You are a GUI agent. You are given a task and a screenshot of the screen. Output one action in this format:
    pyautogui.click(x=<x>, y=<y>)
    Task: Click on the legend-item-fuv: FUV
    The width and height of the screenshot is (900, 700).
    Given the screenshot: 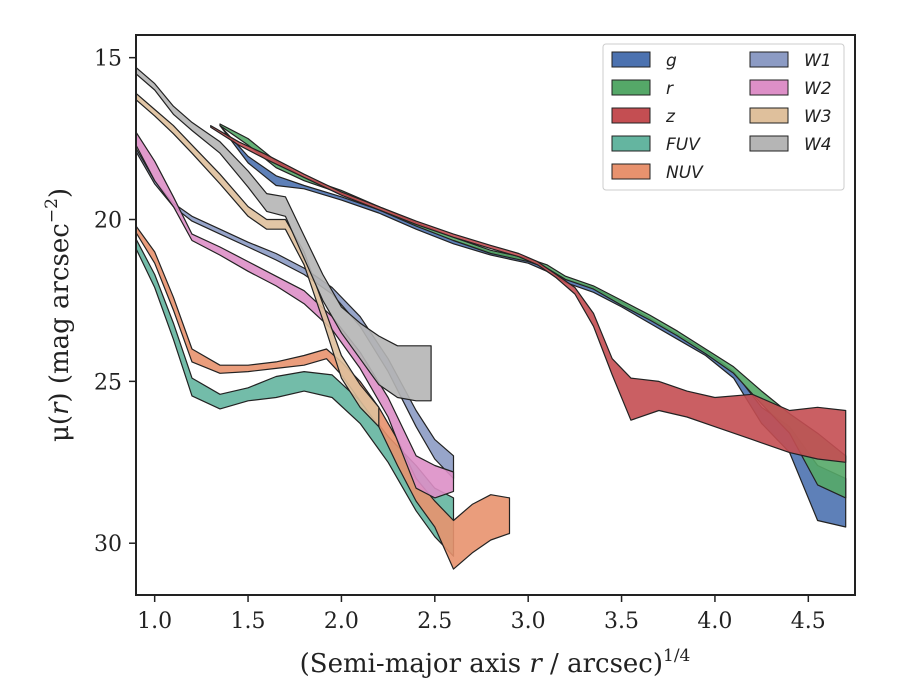 What is the action you would take?
    pyautogui.click(x=656, y=145)
    